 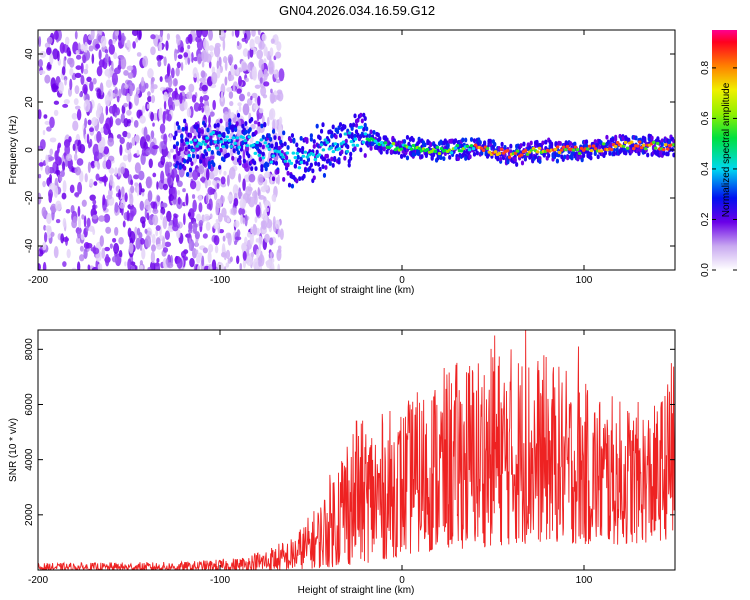 I want to click on spectrogram-x-tick-label: 0, so click(x=402, y=280).